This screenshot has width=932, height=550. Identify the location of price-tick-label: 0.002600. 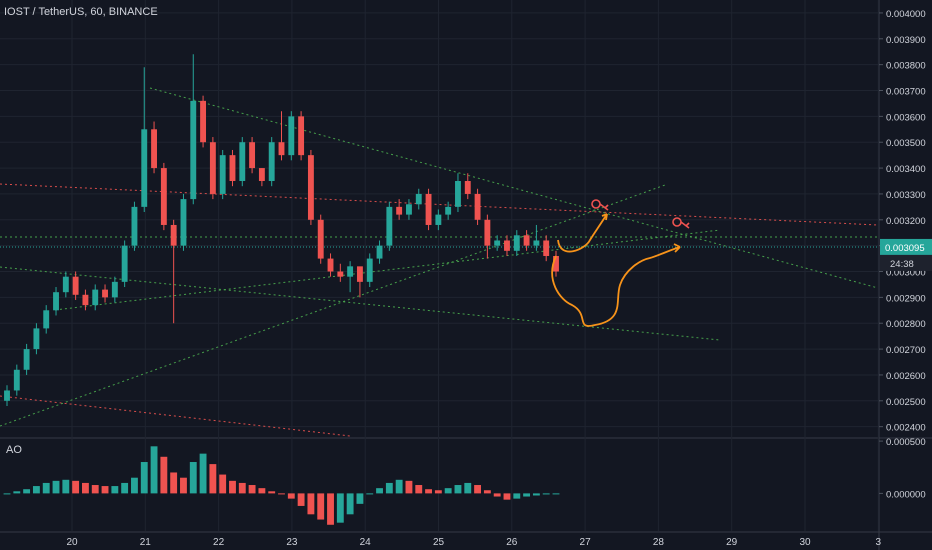
(906, 376).